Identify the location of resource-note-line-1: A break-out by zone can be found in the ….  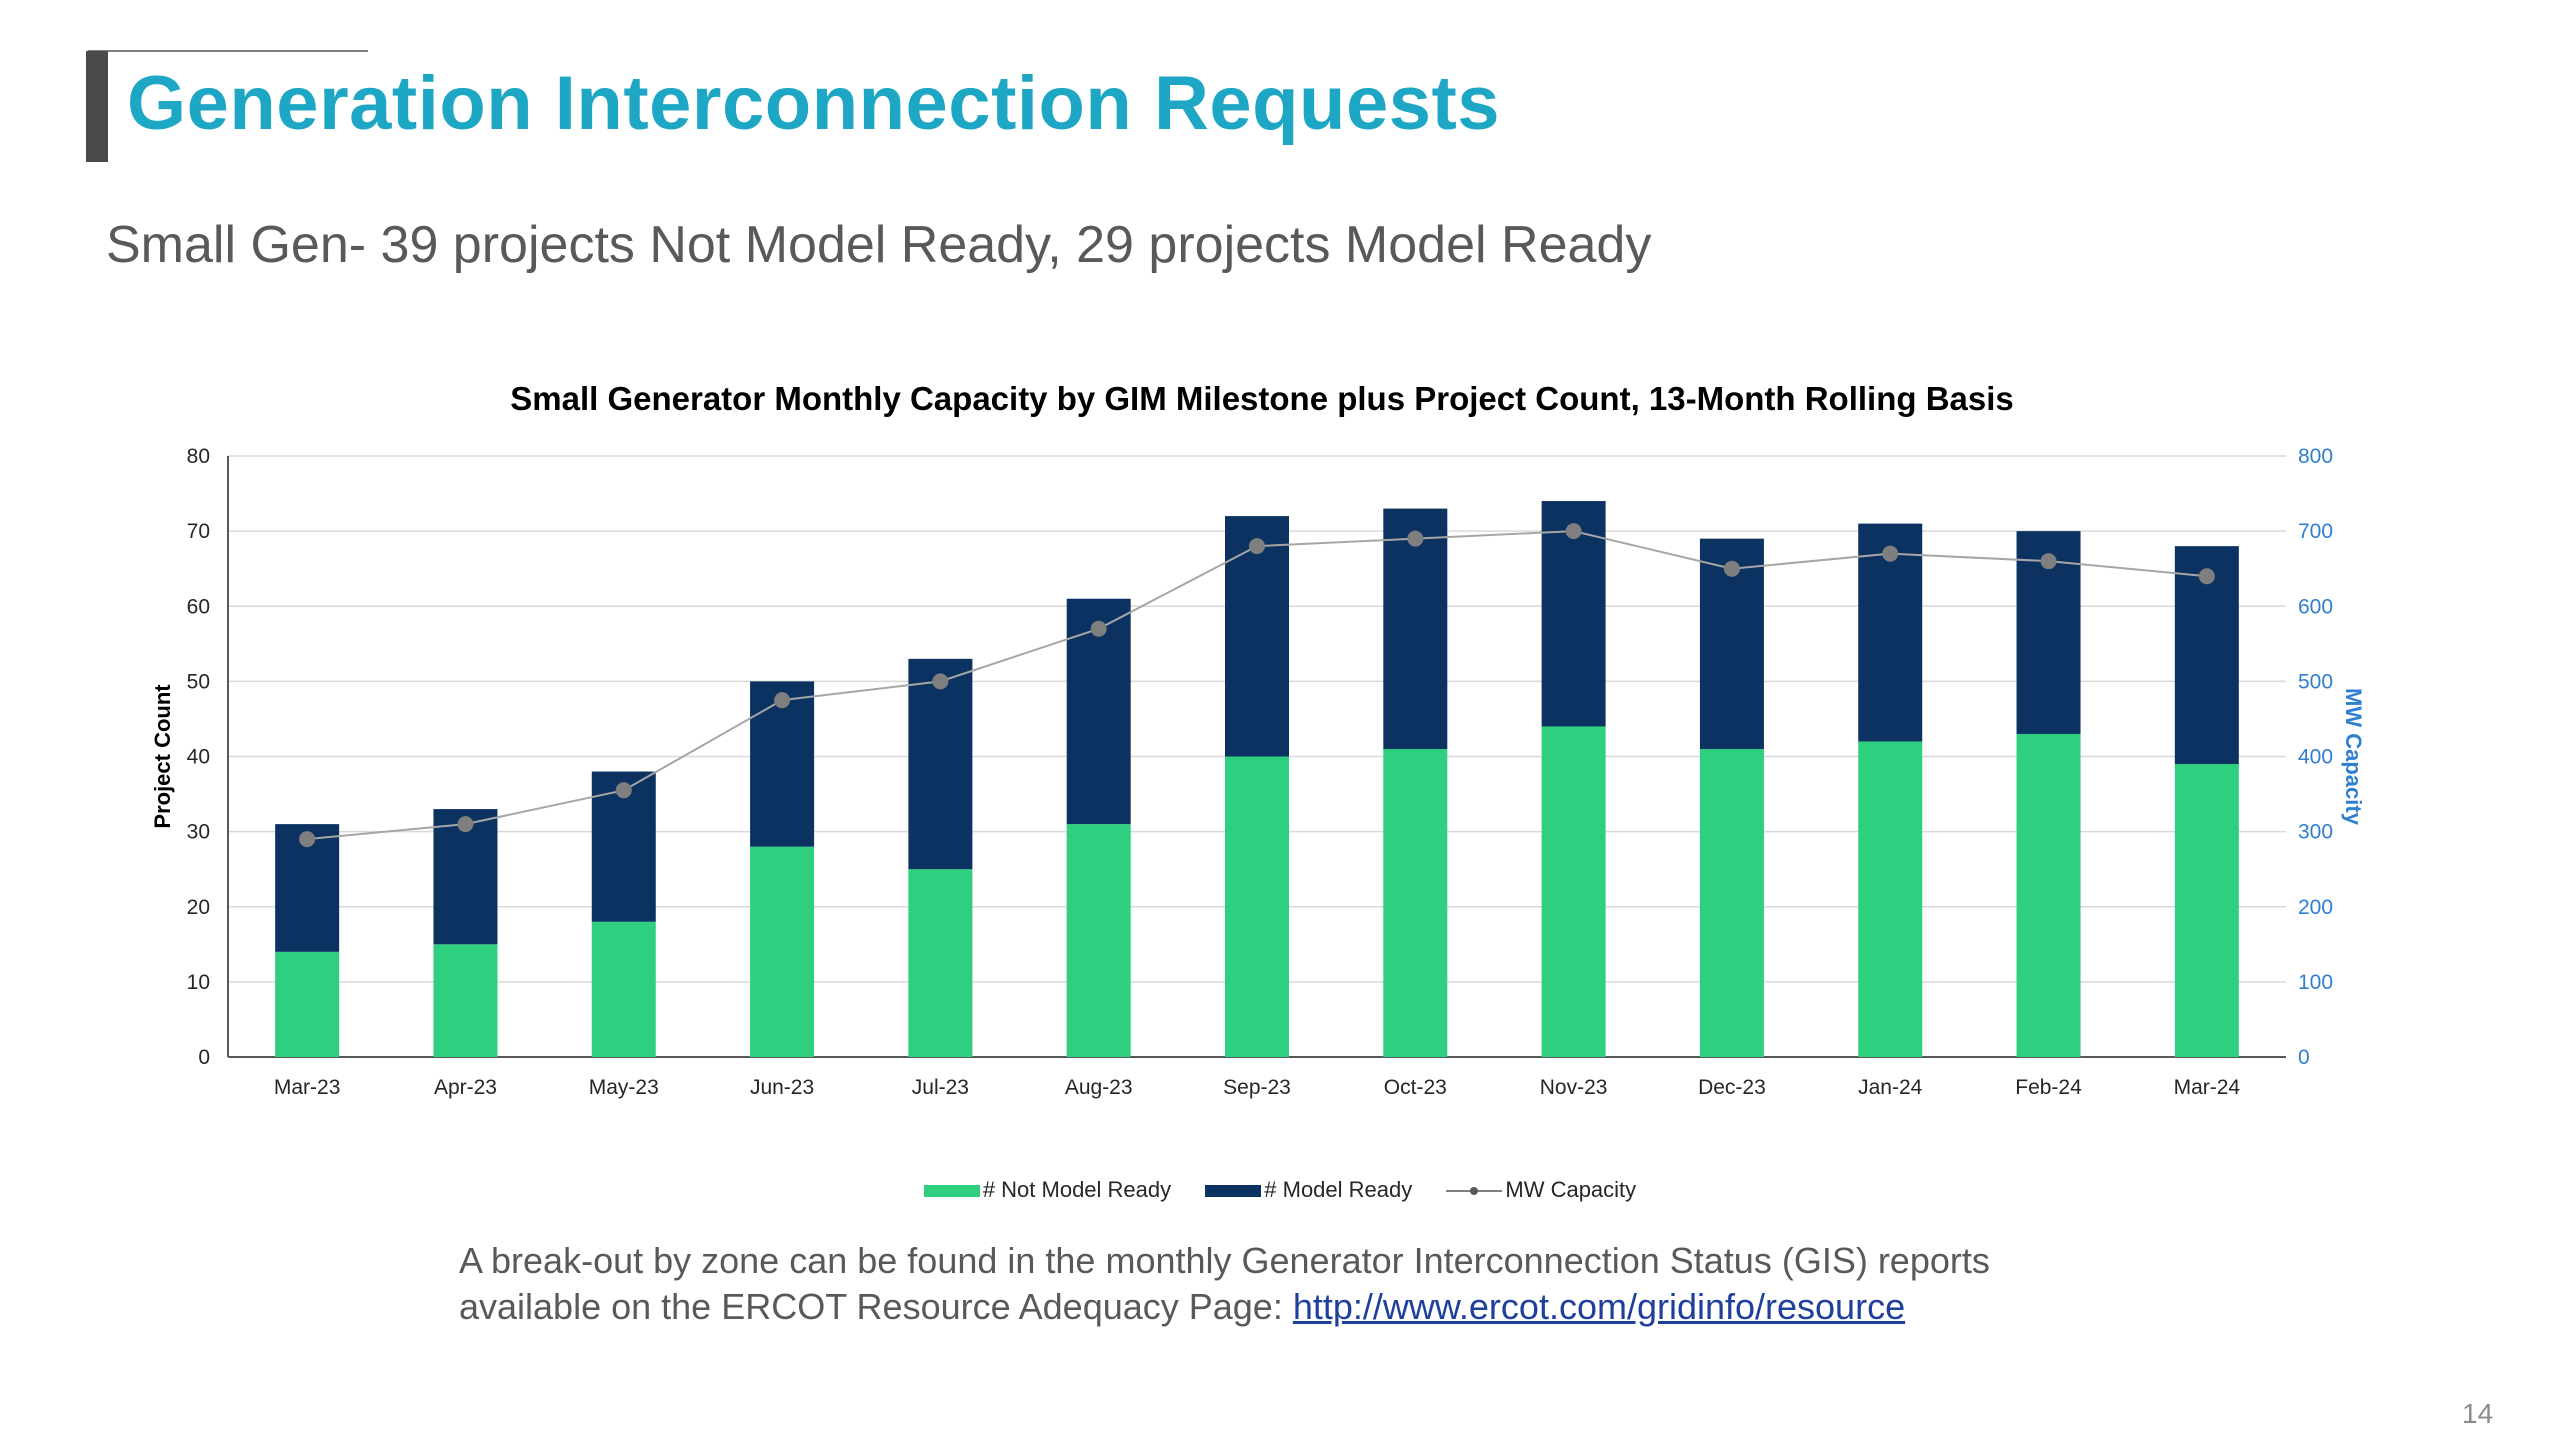
(1224, 1260).